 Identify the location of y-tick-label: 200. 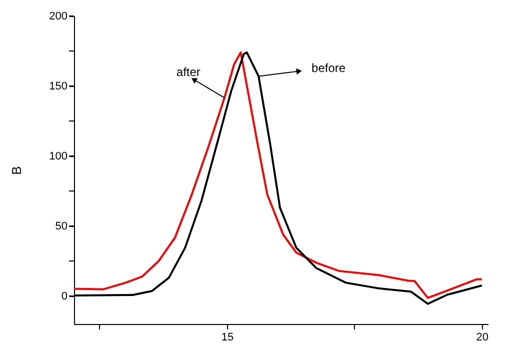
(58, 16).